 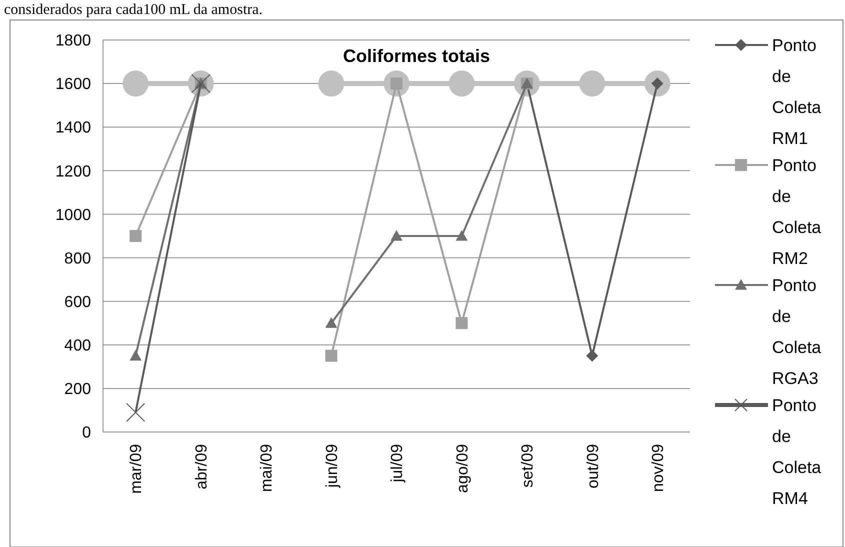 What do you see at coordinates (73, 41) in the screenshot?
I see `y-tick-label: 1800` at bounding box center [73, 41].